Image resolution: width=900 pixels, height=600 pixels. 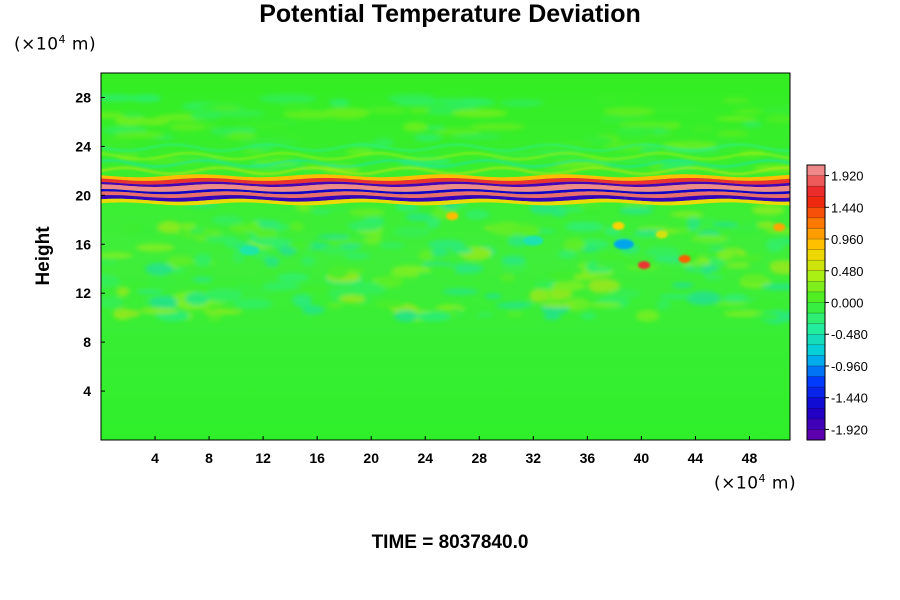 What do you see at coordinates (847, 239) in the screenshot?
I see `colorbar-tick-label: 0.960` at bounding box center [847, 239].